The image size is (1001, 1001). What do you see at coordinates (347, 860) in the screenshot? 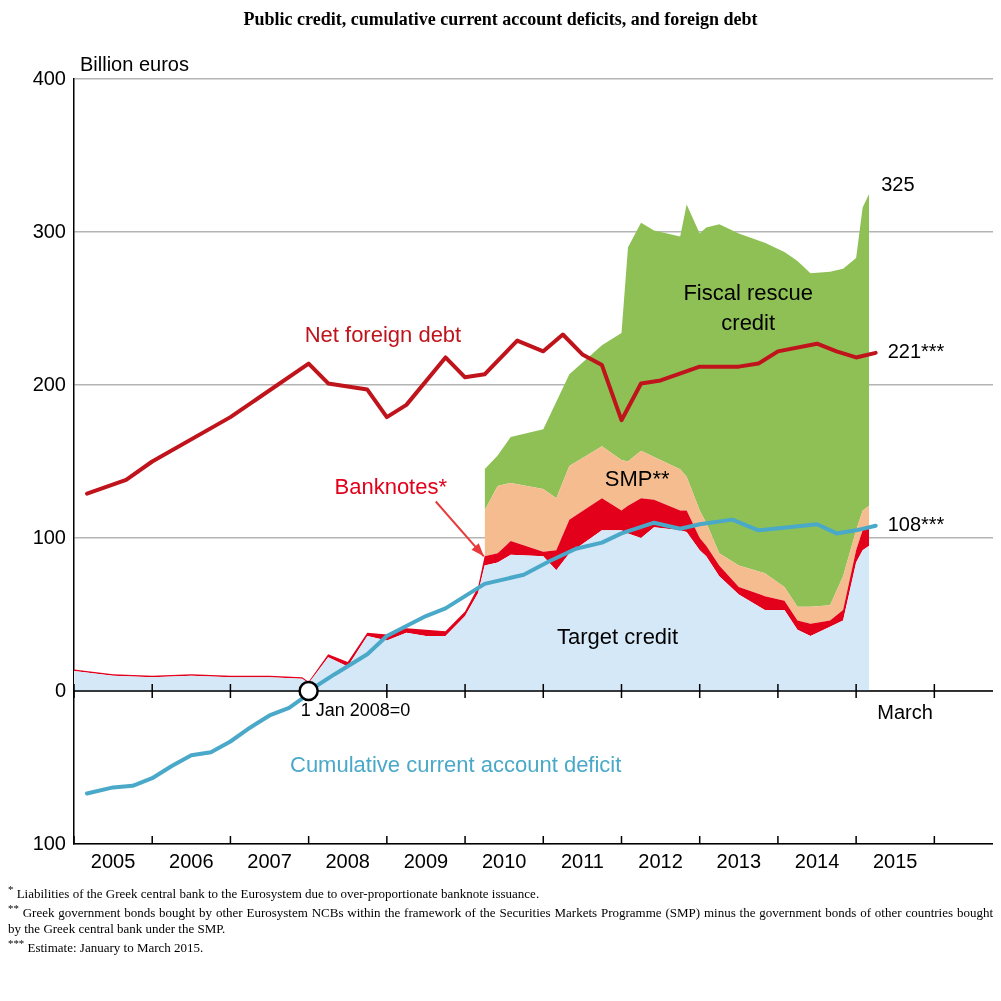
I see `x-tick-label: 2008` at bounding box center [347, 860].